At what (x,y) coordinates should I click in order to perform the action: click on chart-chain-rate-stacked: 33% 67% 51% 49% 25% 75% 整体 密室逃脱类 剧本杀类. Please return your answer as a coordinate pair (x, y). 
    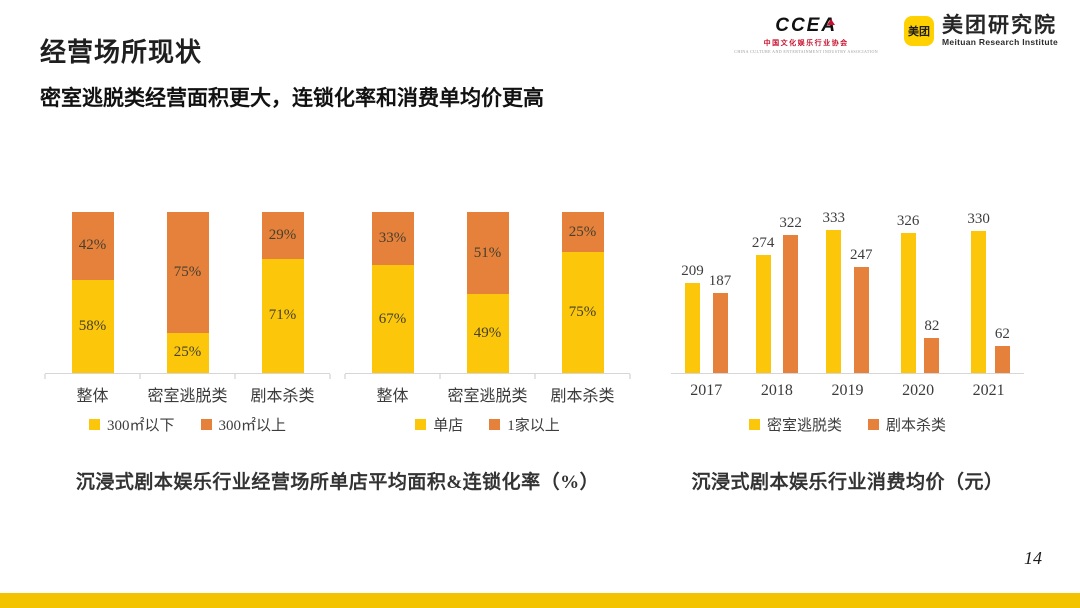
    Looking at the image, I should click on (487, 309).